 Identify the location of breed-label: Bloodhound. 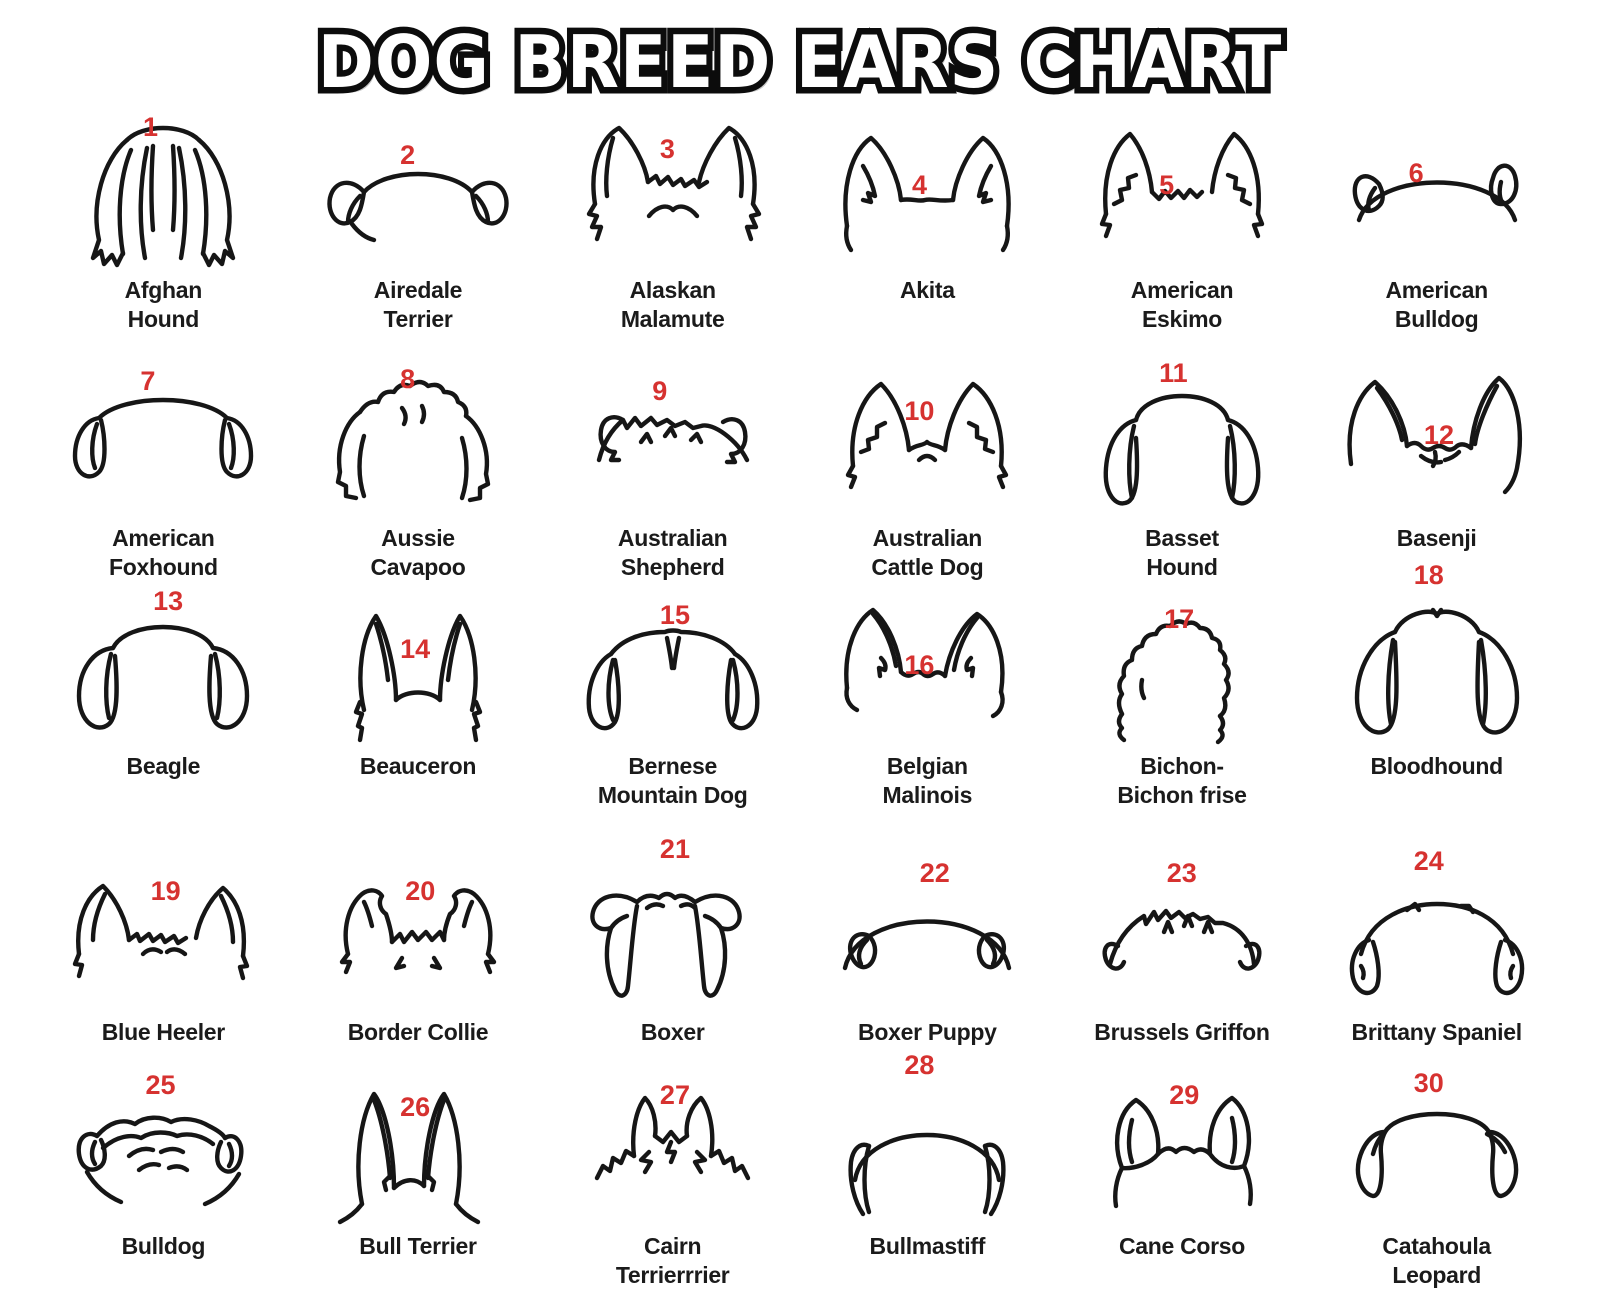
(1436, 766).